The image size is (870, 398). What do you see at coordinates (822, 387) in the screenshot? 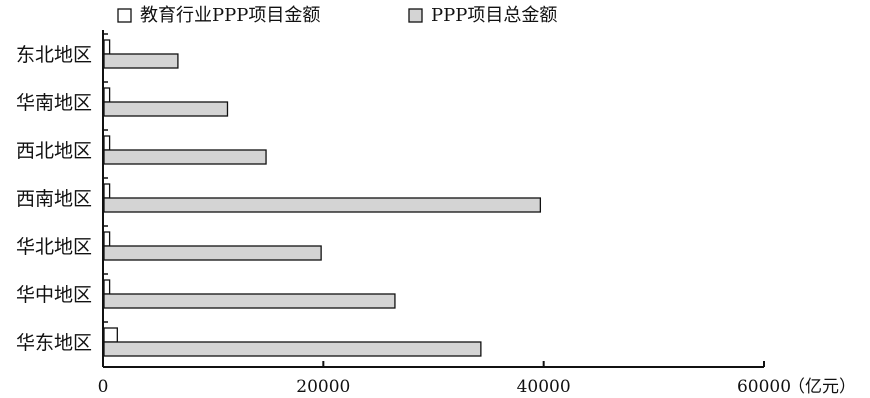
I see `x-axis-unit-label: （亿元）` at bounding box center [822, 387].